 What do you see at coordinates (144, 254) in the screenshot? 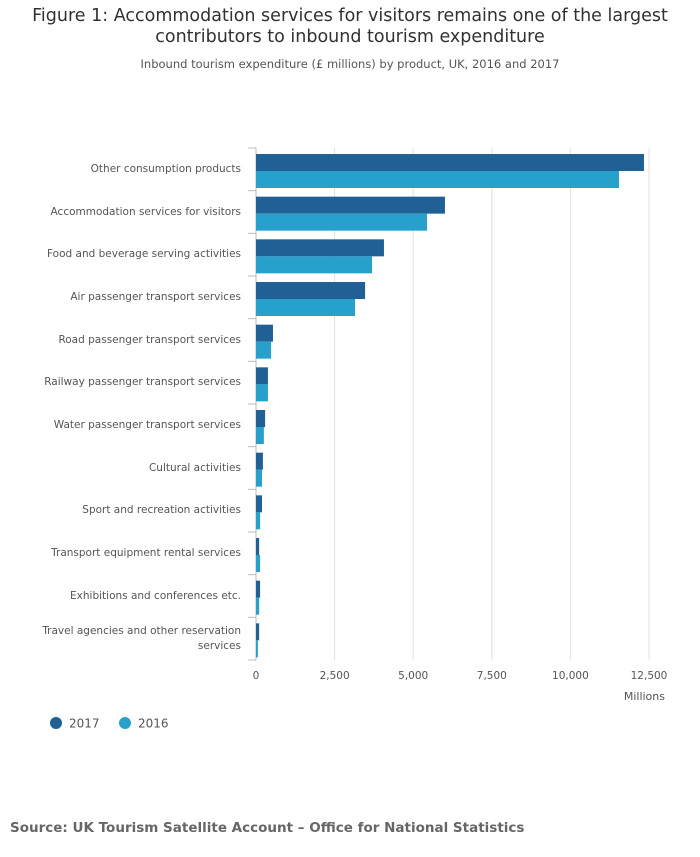
I see `y-tick-label: Food and beverage serving activities` at bounding box center [144, 254].